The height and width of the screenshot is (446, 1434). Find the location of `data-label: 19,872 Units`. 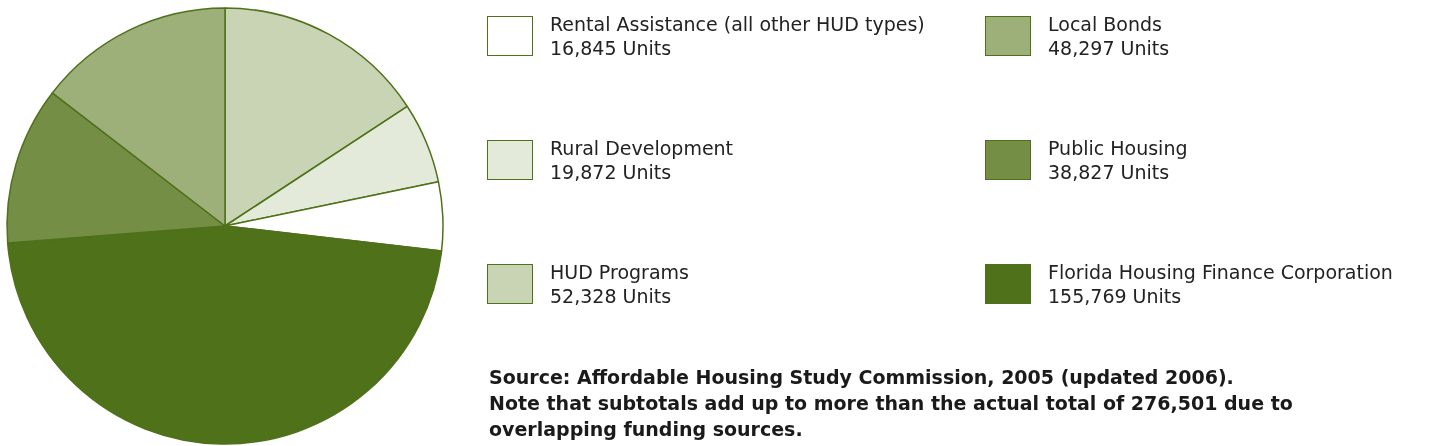

data-label: 19,872 Units is located at coordinates (611, 172).